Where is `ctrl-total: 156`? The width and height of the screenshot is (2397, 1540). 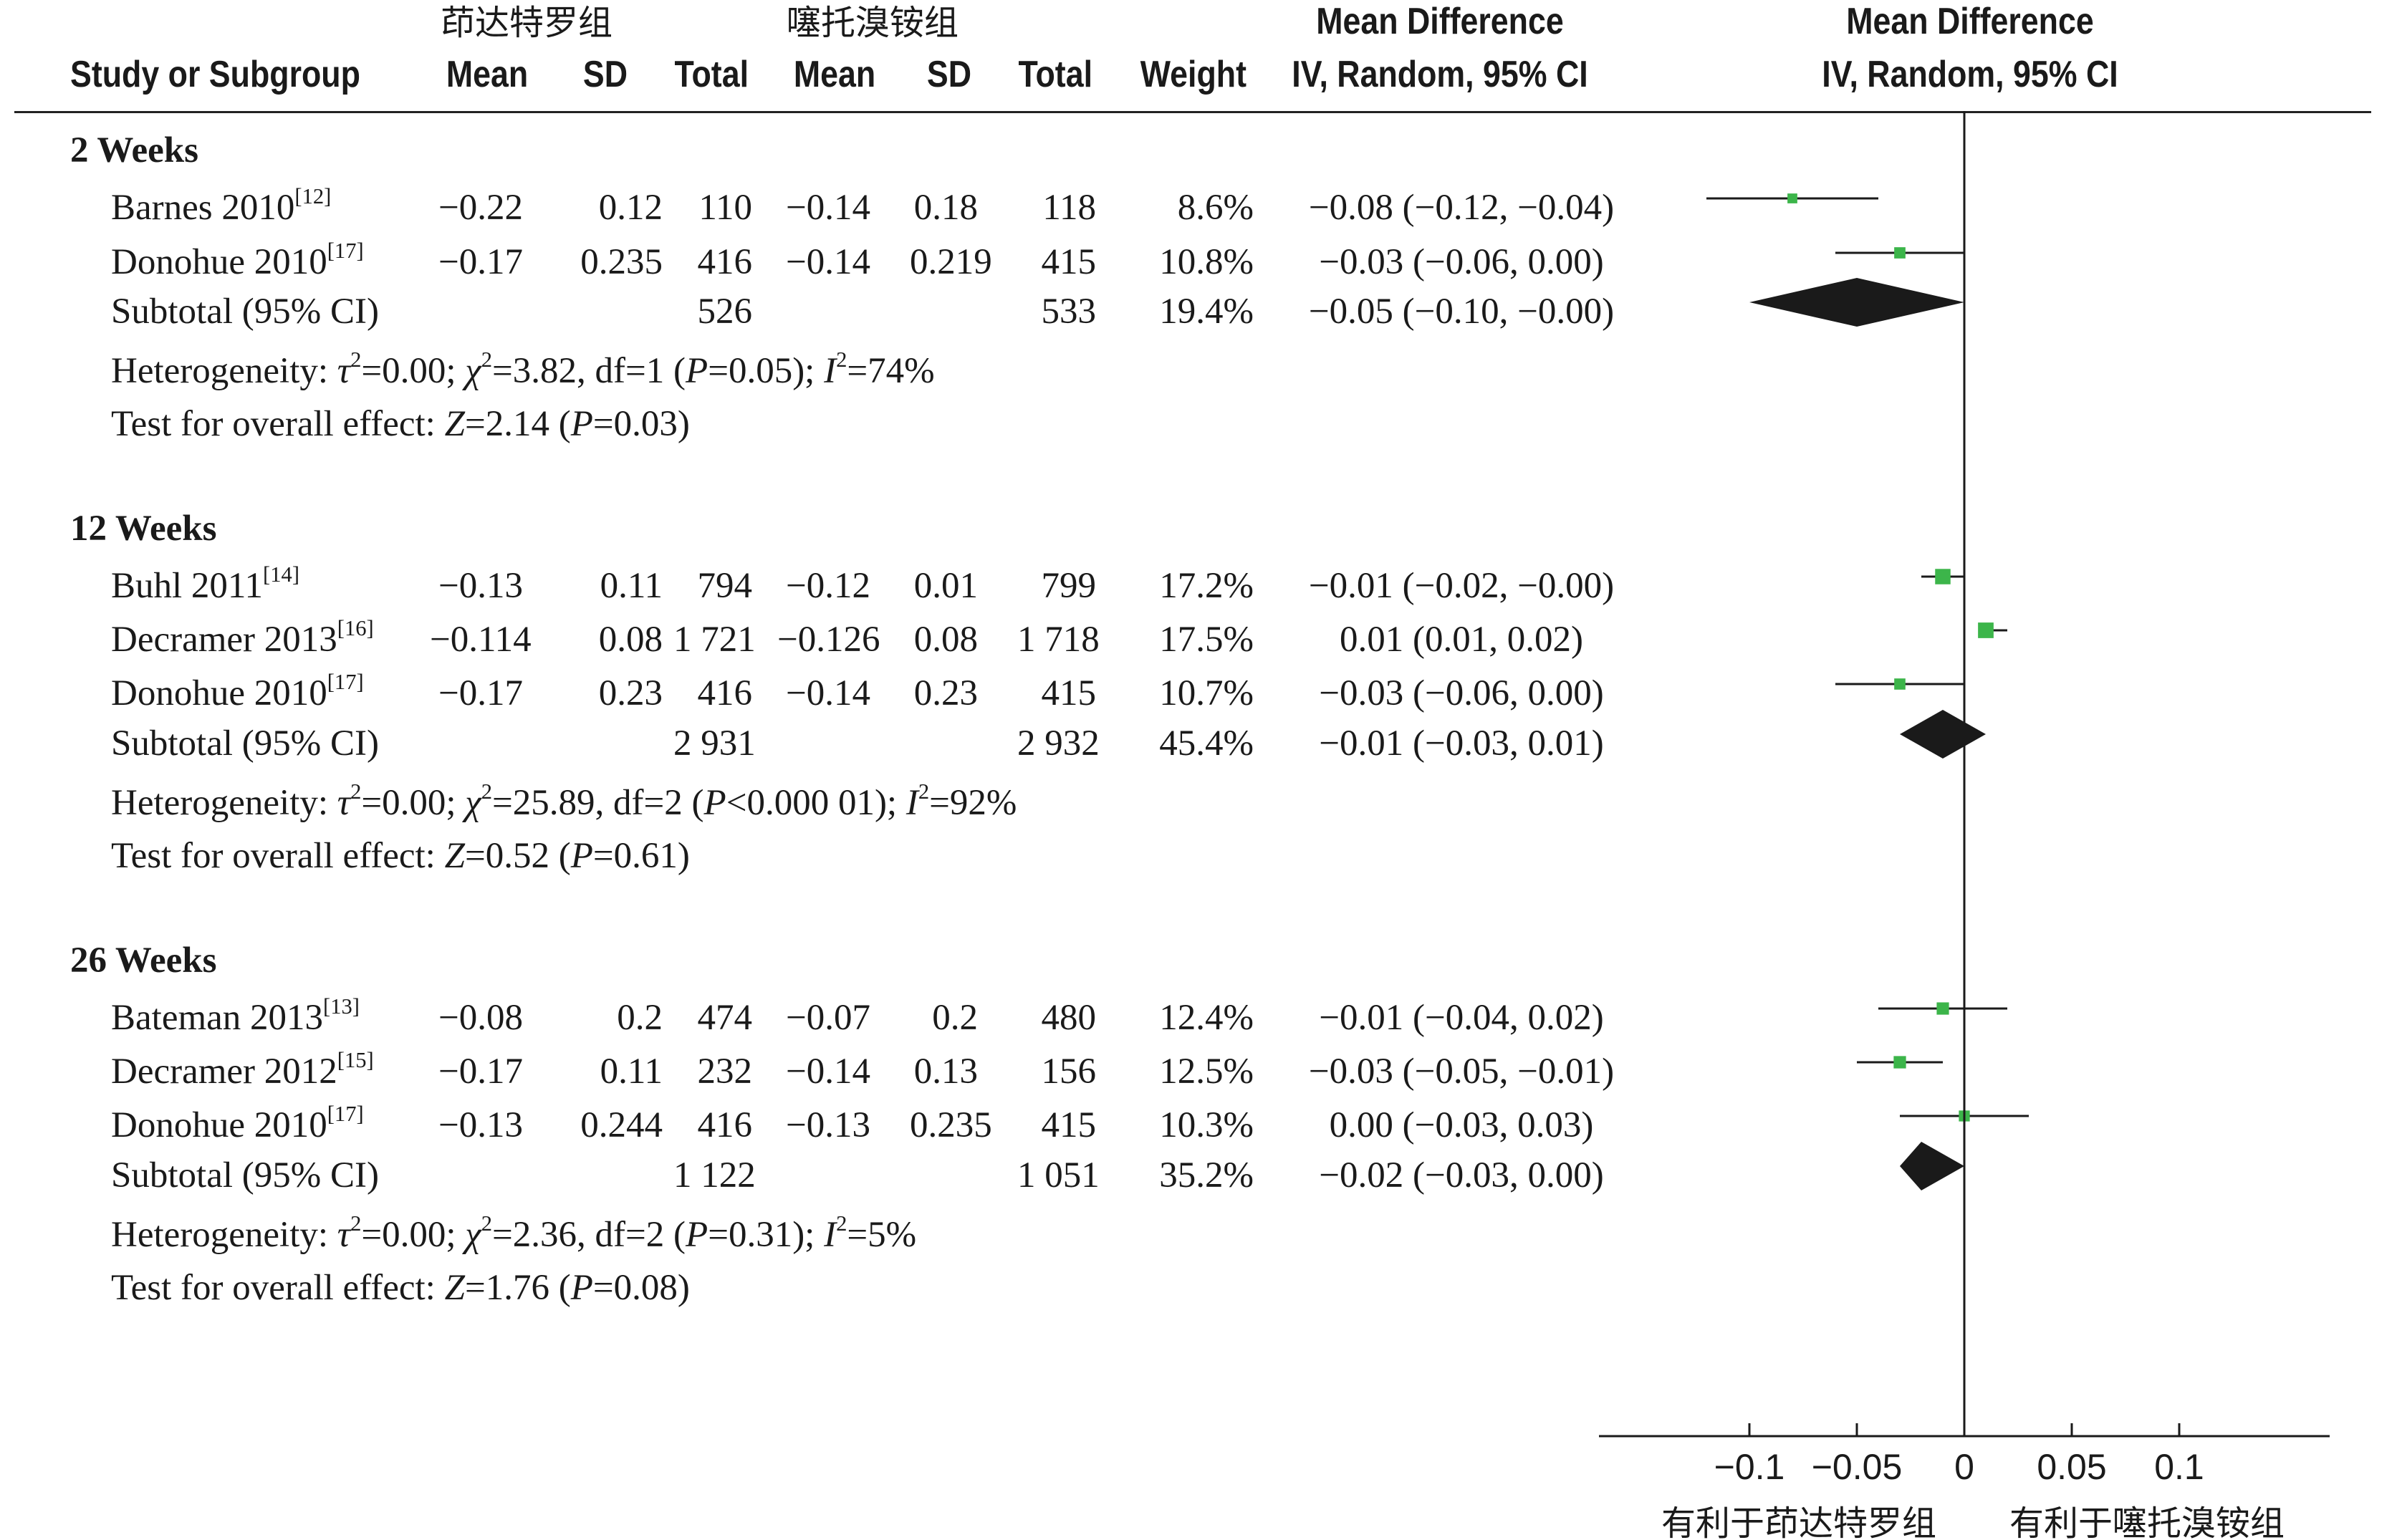 ctrl-total: 156 is located at coordinates (1069, 1071).